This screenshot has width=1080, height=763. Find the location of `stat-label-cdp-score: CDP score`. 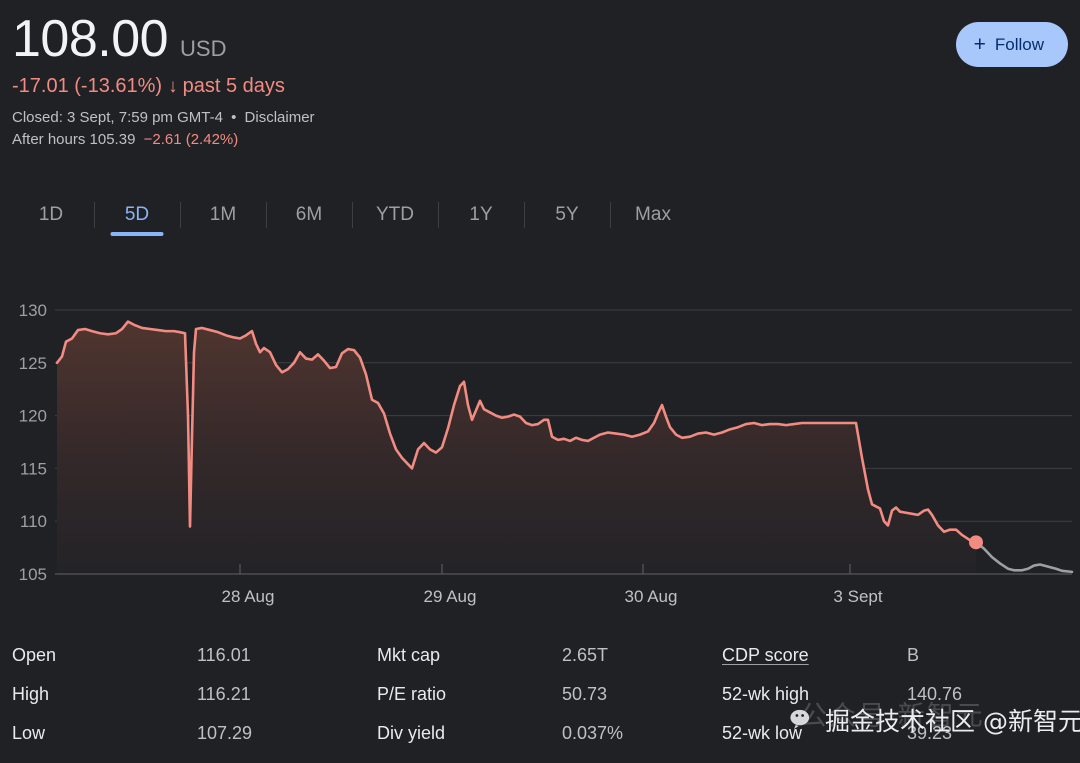

stat-label-cdp-score: CDP score is located at coordinates (765, 655).